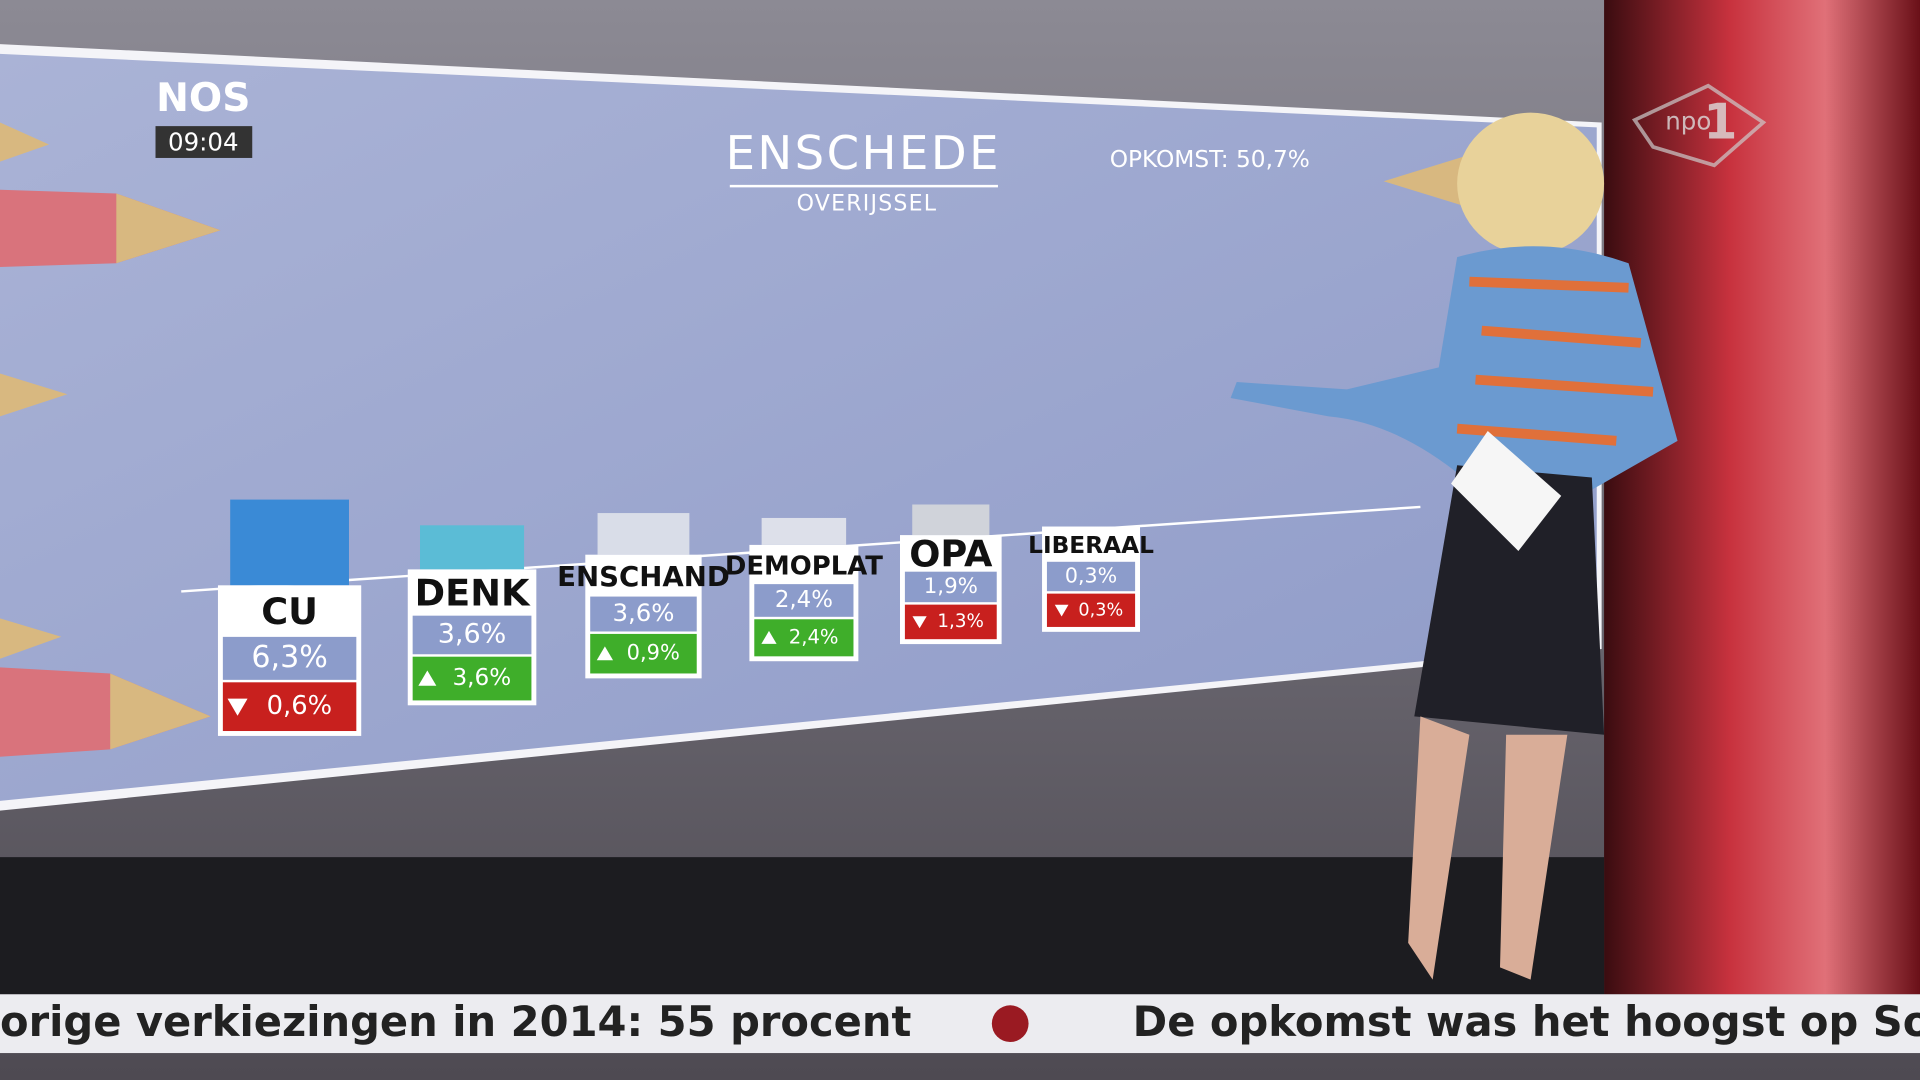  I want to click on province: OVERIJSSEL, so click(867, 203).